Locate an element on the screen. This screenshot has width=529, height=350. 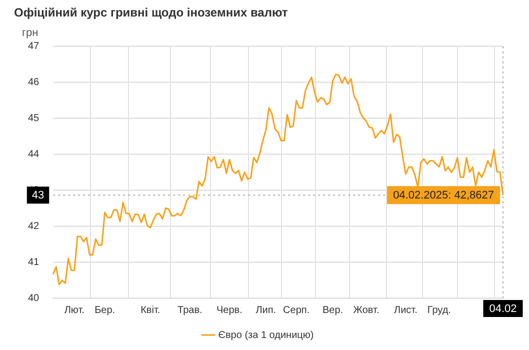
x-tick-label: Серп. is located at coordinates (296, 310).